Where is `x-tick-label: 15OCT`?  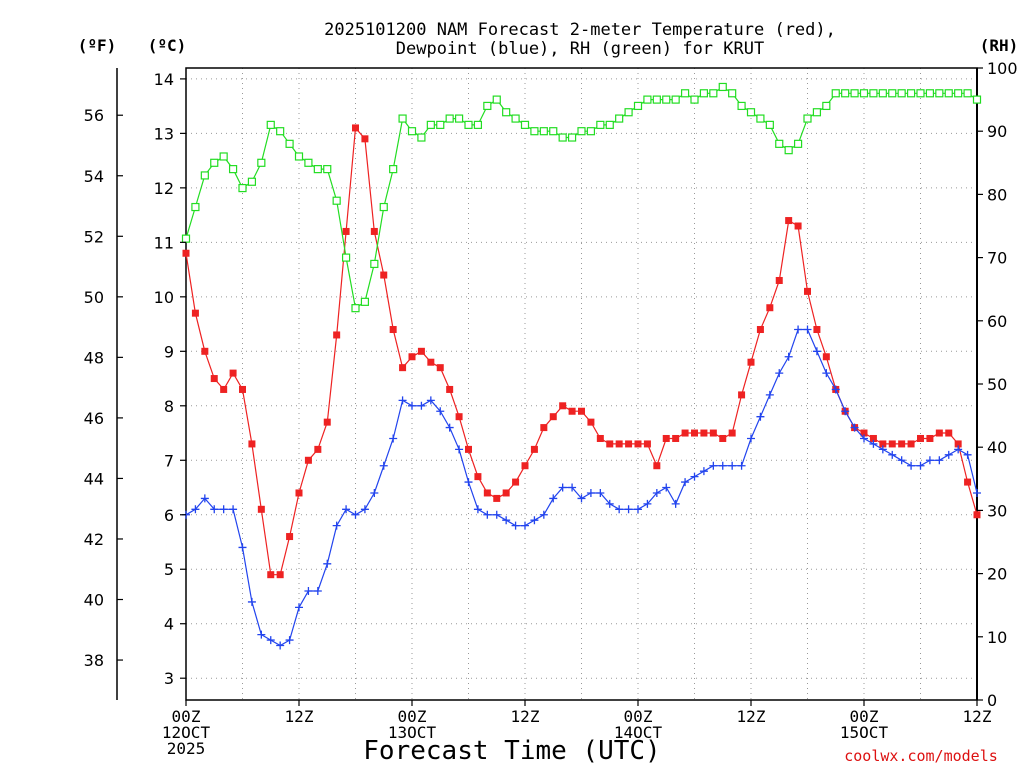
x-tick-label: 15OCT is located at coordinates (864, 732).